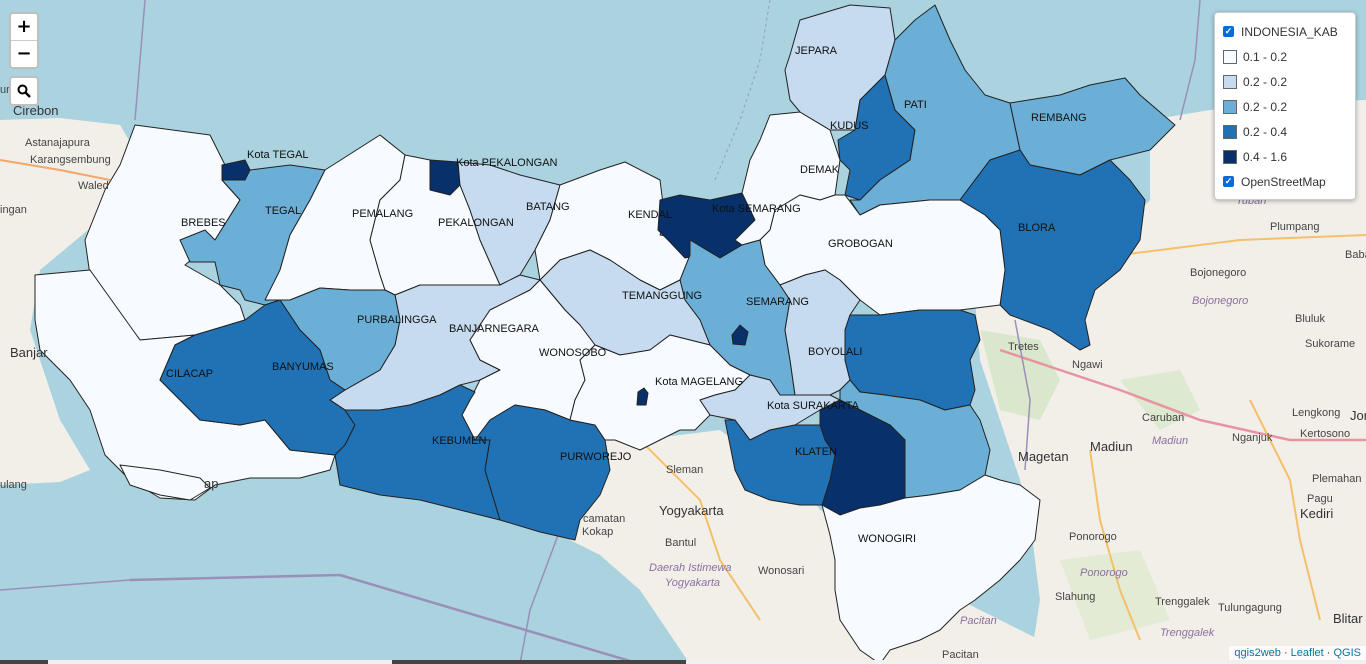  What do you see at coordinates (684, 470) in the screenshot?
I see `place-sleman: Sleman` at bounding box center [684, 470].